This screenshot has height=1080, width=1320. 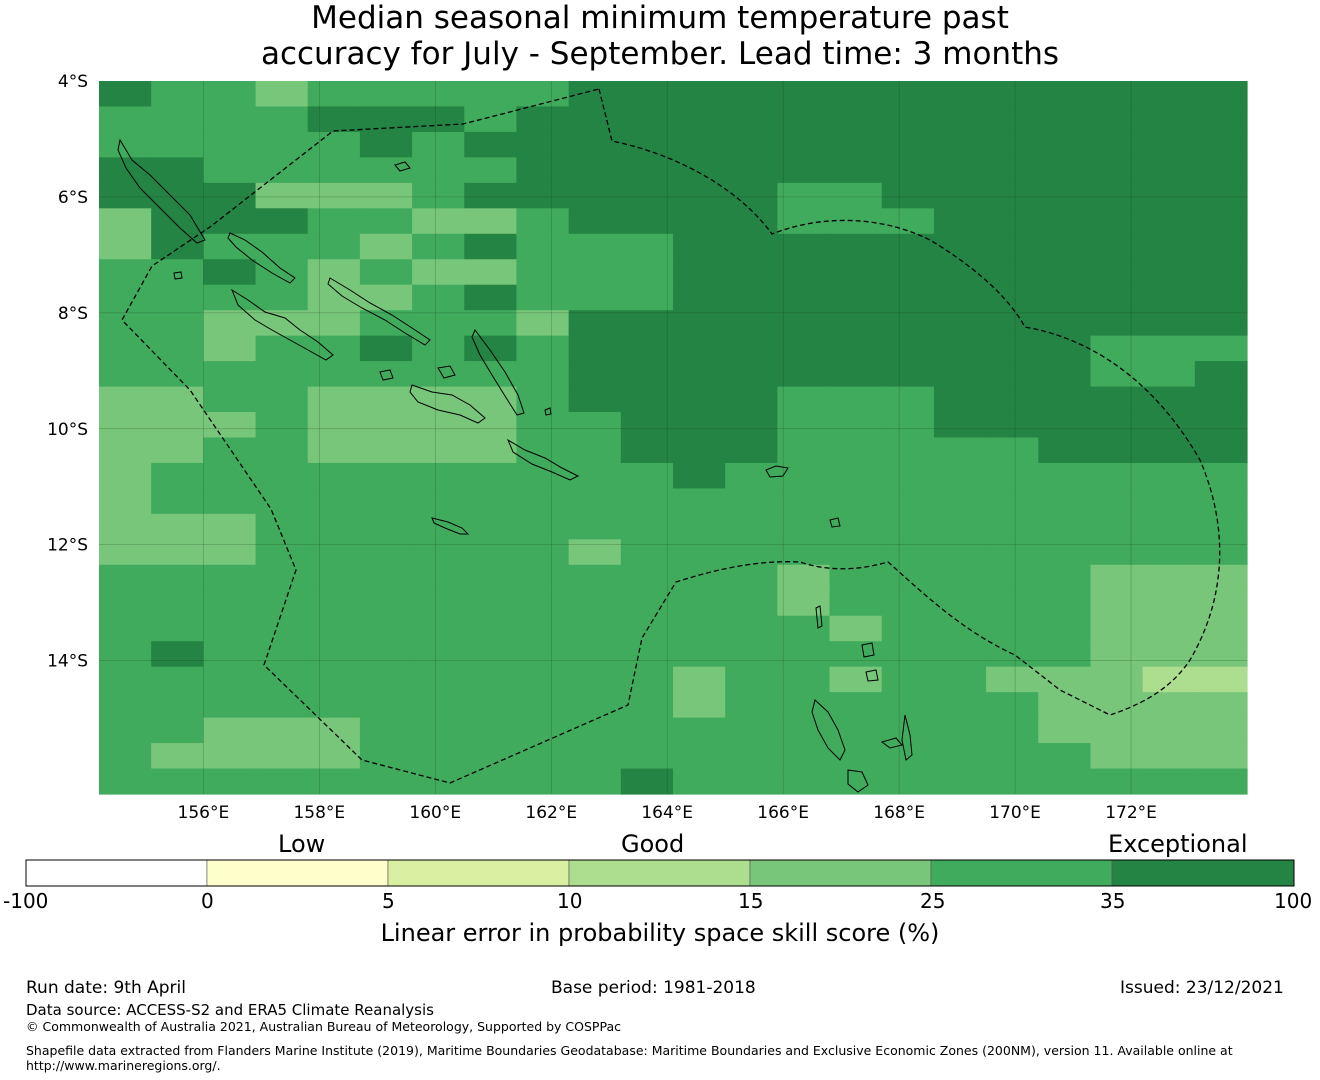 I want to click on colorbar-tick-label: 10, so click(x=570, y=901).